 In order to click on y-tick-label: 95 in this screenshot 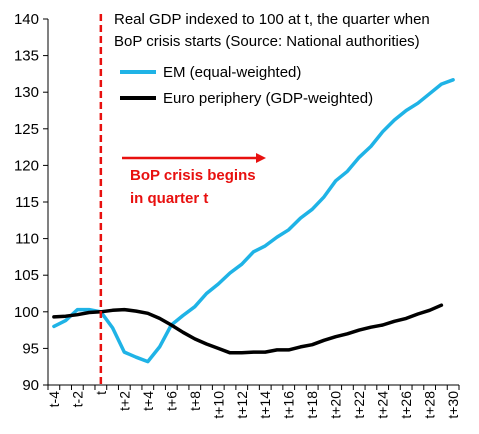, I will do `click(30, 348)`.